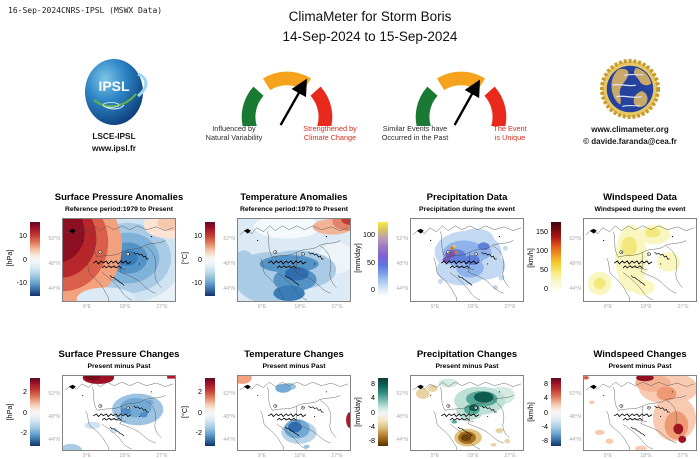 This screenshot has width=700, height=459. Describe the element at coordinates (370, 36) in the screenshot. I see `title-line2: 14-Sep-2024 to 15-Sep-2024` at that location.